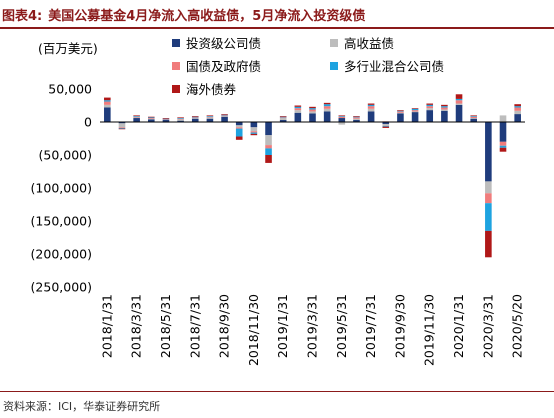 The height and width of the screenshot is (418, 554). I want to click on legend-label: 海外债券, so click(211, 89).